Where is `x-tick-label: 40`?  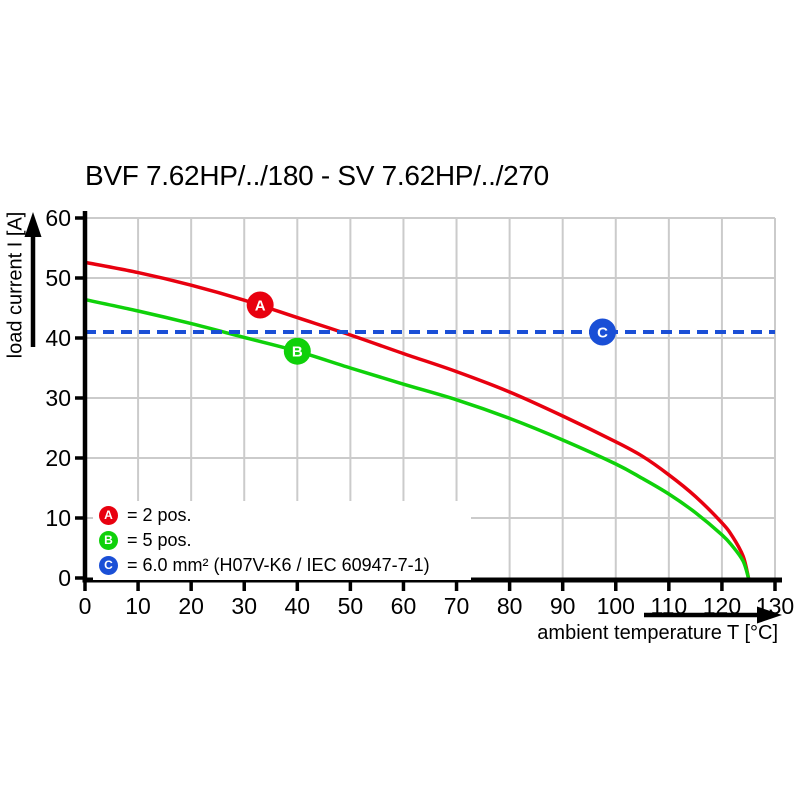
x-tick-label: 40 is located at coordinates (298, 606).